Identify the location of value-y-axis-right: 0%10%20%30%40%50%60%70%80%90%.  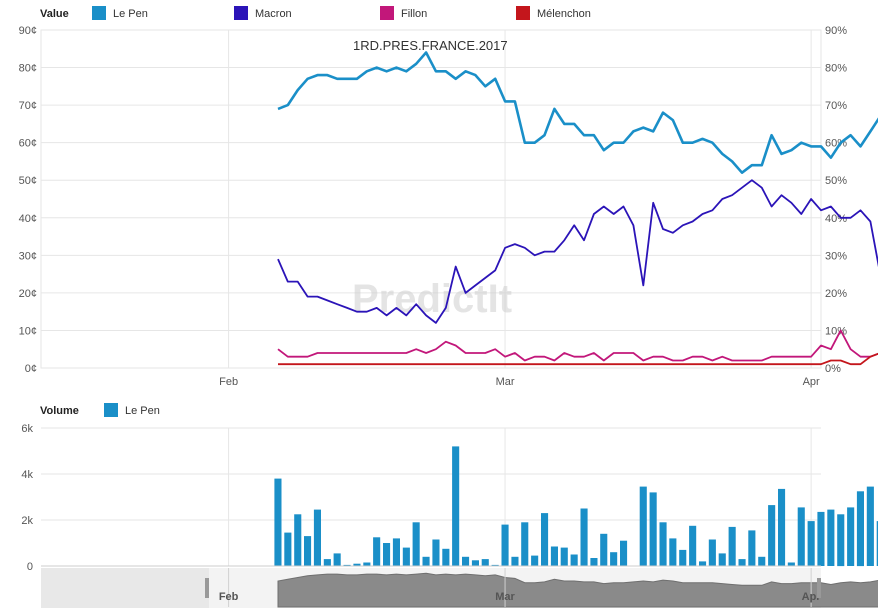
(836, 200).